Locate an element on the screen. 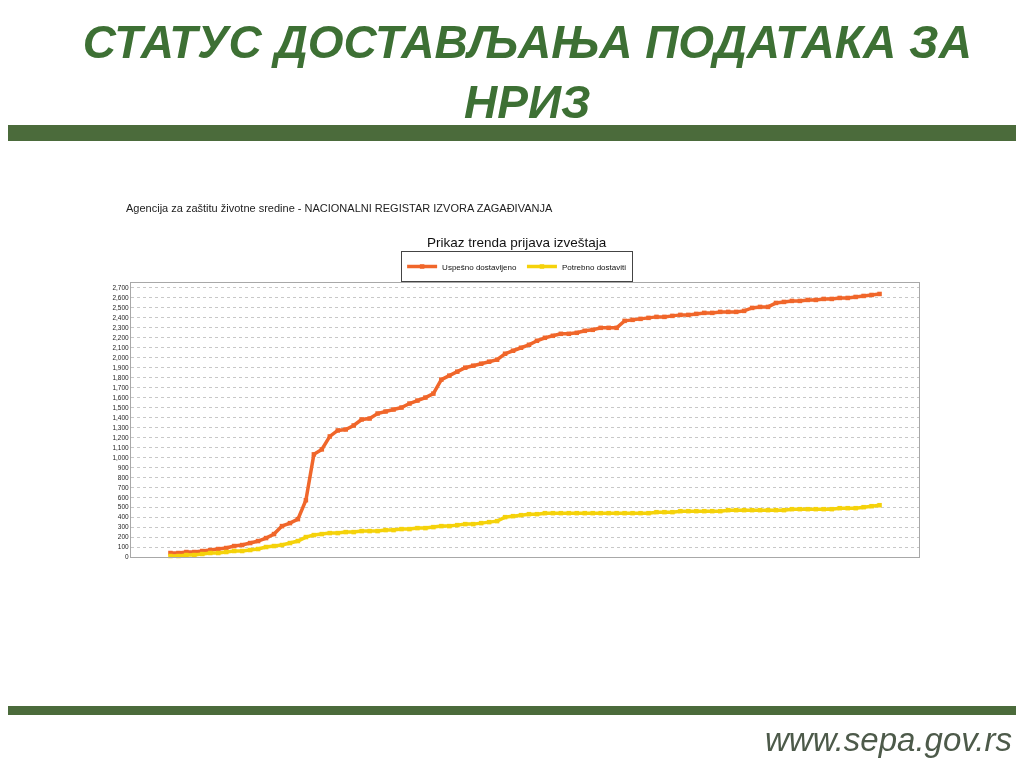 The image size is (1024, 768). chart-title: СТАТУС ДОСТАВЉАЊА ПОДАТАКА ЗА НРИЗ is located at coordinates (527, 72).